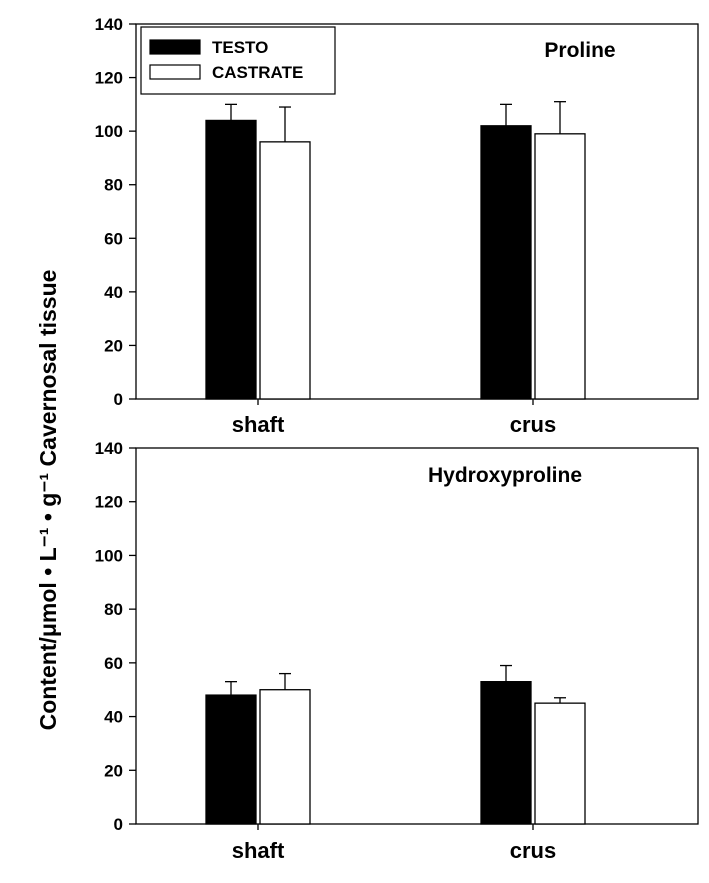  Describe the element at coordinates (240, 47) in the screenshot. I see `legend-label-testo: TESTO` at that location.